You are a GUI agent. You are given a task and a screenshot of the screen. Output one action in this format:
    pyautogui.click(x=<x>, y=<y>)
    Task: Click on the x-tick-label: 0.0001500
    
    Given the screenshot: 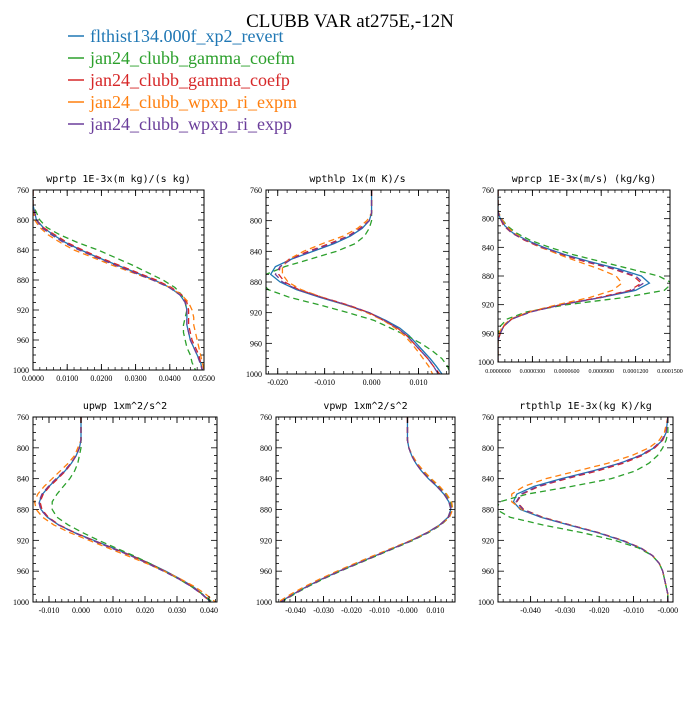 What is the action you would take?
    pyautogui.click(x=670, y=372)
    